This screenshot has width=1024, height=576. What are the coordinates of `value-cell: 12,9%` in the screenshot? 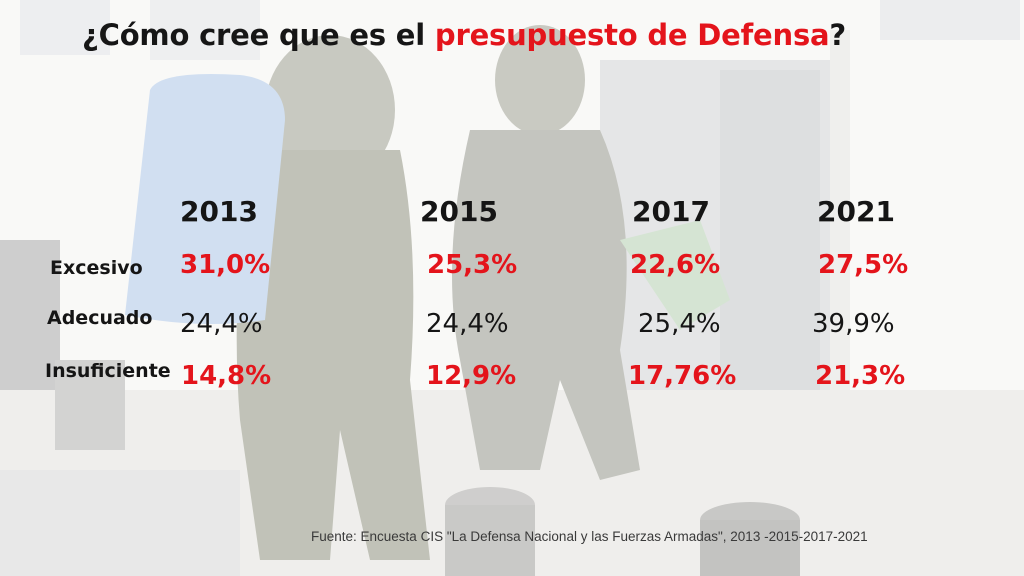 It's located at (471, 376).